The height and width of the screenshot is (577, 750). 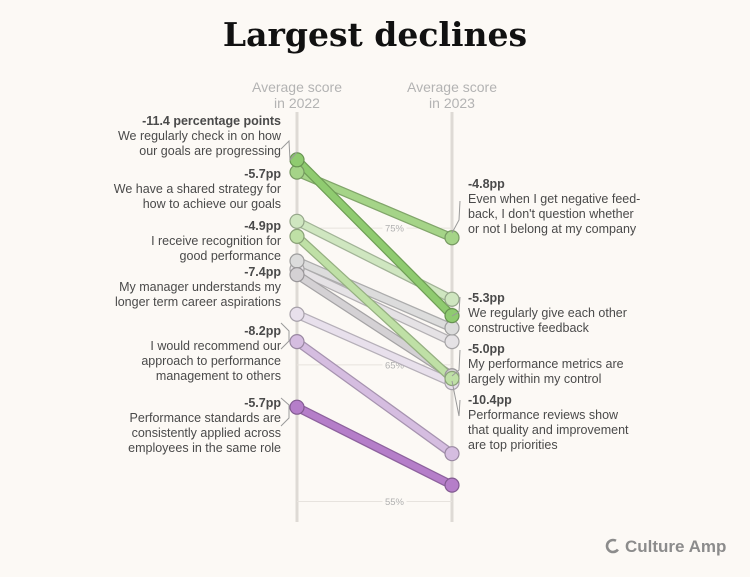 What do you see at coordinates (297, 87) in the screenshot?
I see `column-header-2022: Average score` at bounding box center [297, 87].